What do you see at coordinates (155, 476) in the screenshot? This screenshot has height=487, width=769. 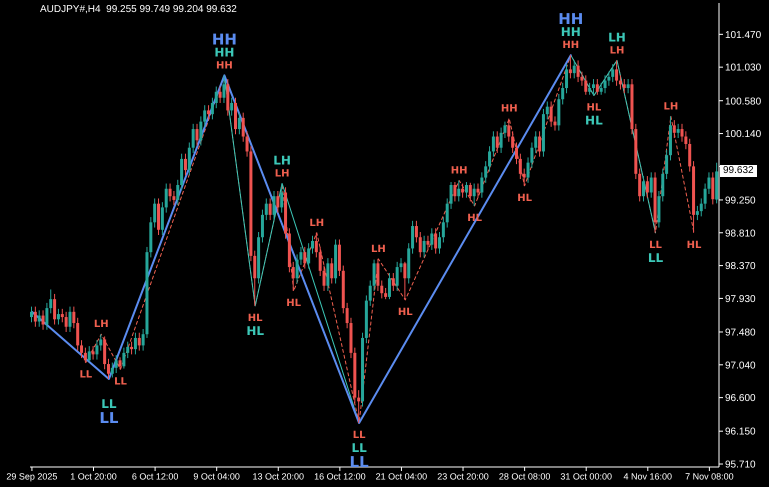 I see `x-tick-label: 6 Oct 12:00` at bounding box center [155, 476].